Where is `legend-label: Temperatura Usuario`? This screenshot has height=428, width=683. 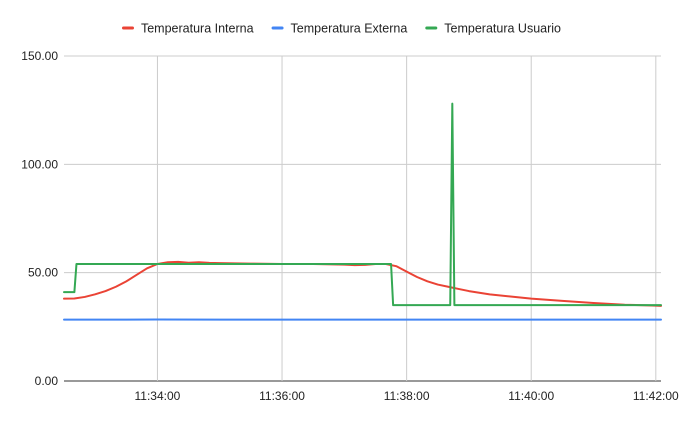 legend-label: Temperatura Usuario is located at coordinates (502, 29).